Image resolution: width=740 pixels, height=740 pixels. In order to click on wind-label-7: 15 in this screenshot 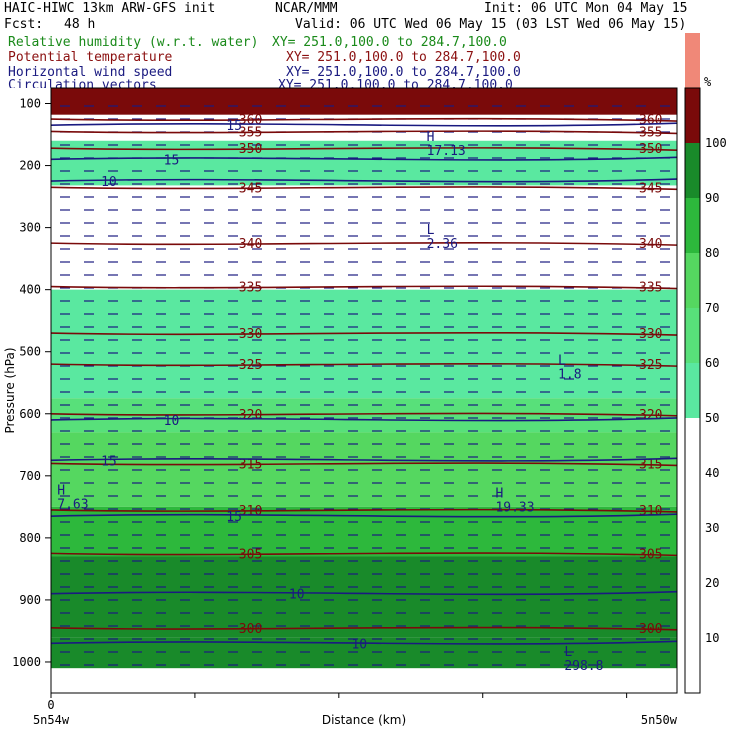, I will do `click(234, 126)`.